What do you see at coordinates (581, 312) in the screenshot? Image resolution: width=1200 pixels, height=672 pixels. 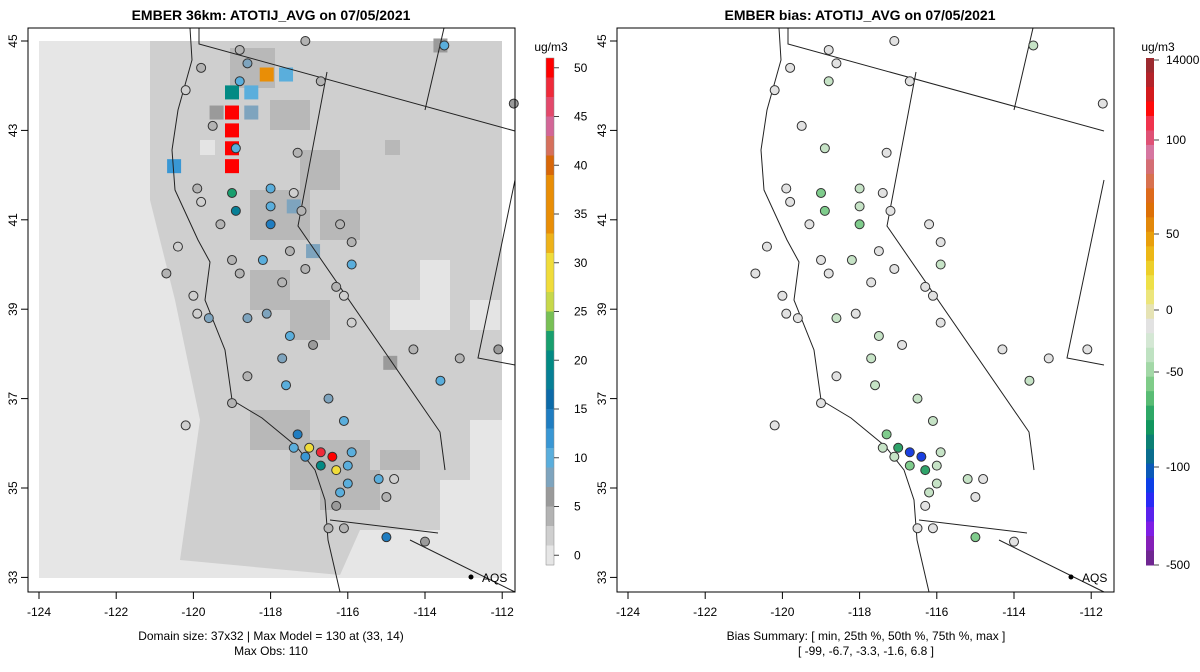 I see `colorbar-tick-label: 25` at bounding box center [581, 312].